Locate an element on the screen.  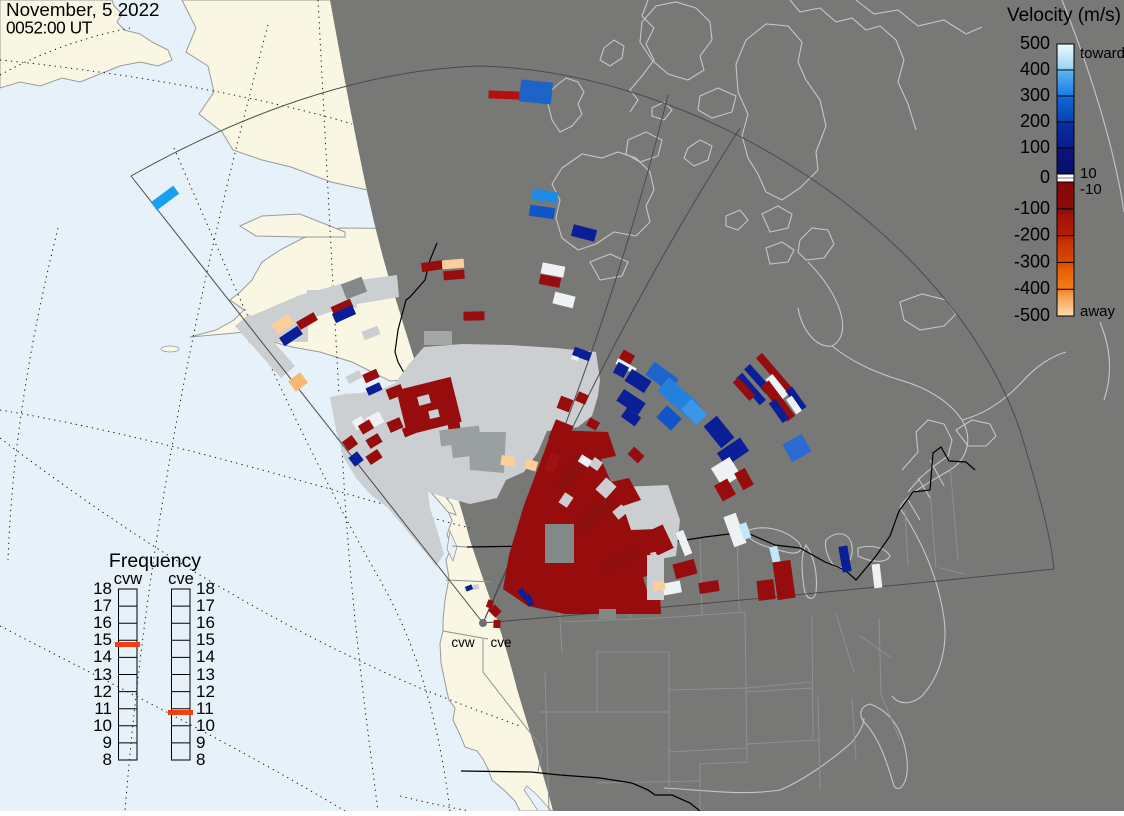
svg-text: Frequency is located at coordinates (155, 561).